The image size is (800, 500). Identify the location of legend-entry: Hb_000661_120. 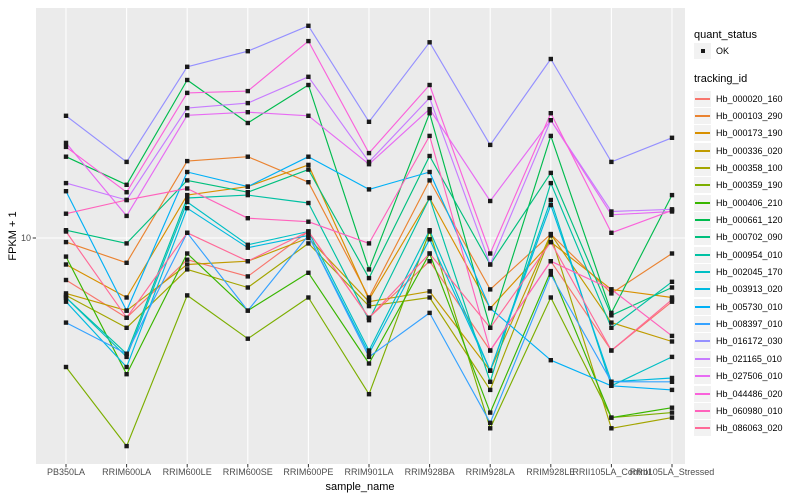
(746, 220).